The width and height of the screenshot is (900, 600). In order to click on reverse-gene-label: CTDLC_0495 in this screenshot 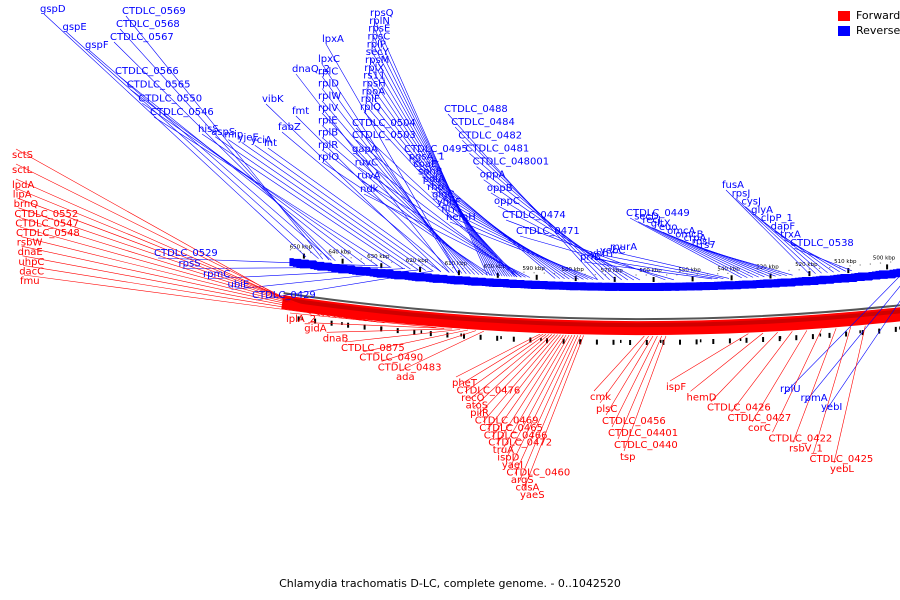, I will do `click(436, 149)`.